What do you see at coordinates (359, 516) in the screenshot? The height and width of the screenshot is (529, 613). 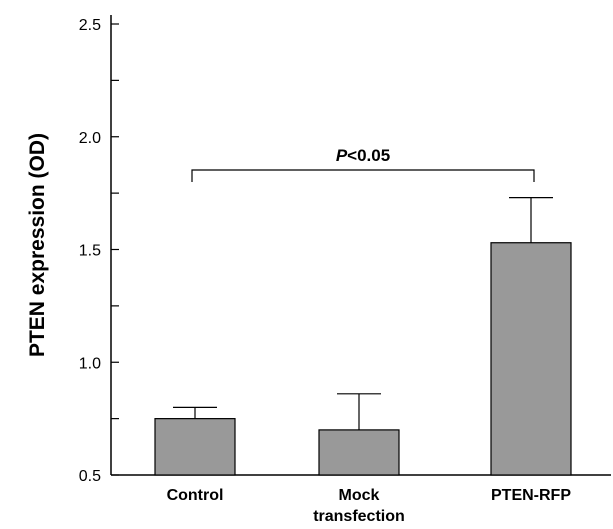 I see `category-label: transfection` at bounding box center [359, 516].